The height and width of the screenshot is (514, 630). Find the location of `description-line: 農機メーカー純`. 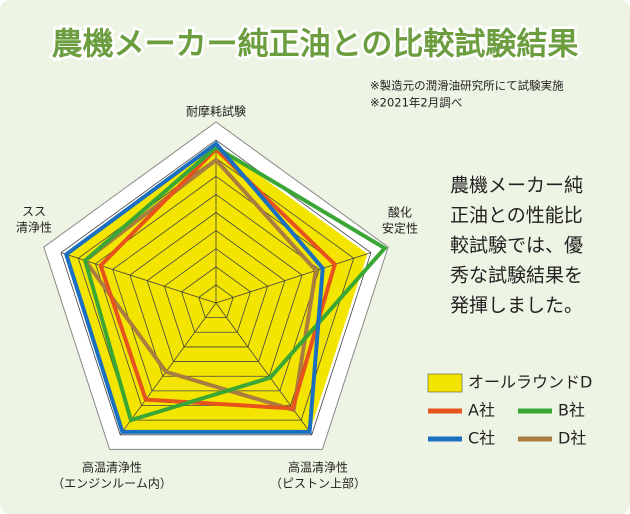

description-line: 農機メーカー純 is located at coordinates (516, 186).